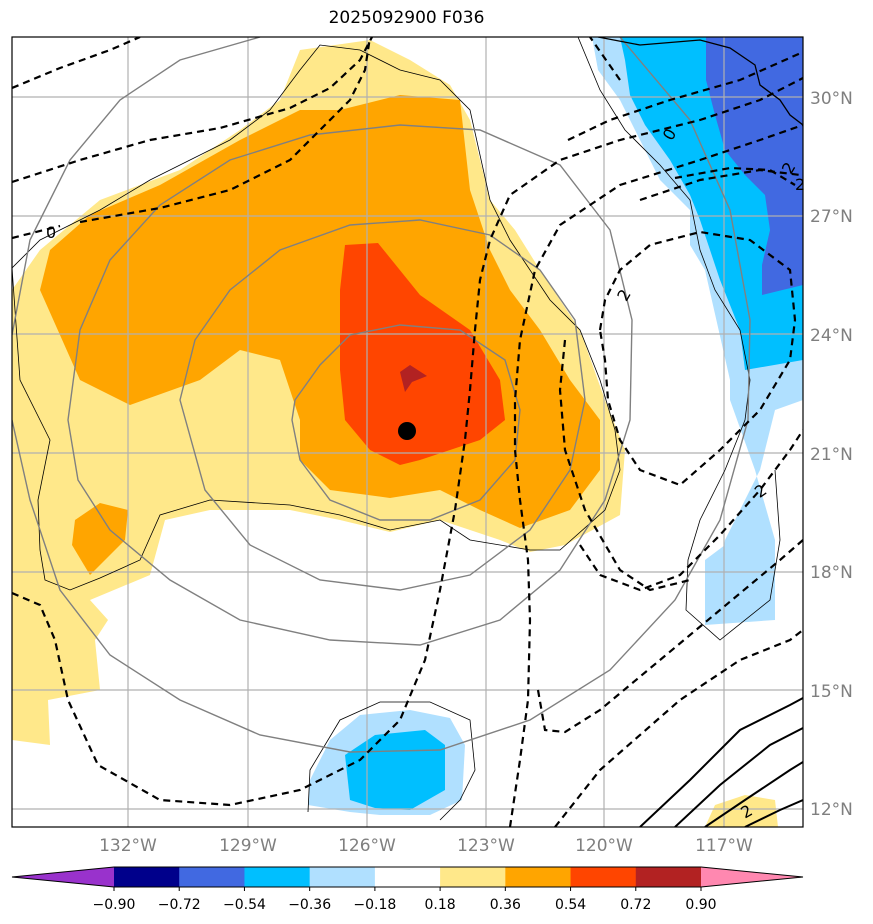 This screenshot has height=924, width=873. What do you see at coordinates (179, 905) in the screenshot?
I see `colorbar-tick-label: −0.72` at bounding box center [179, 905].